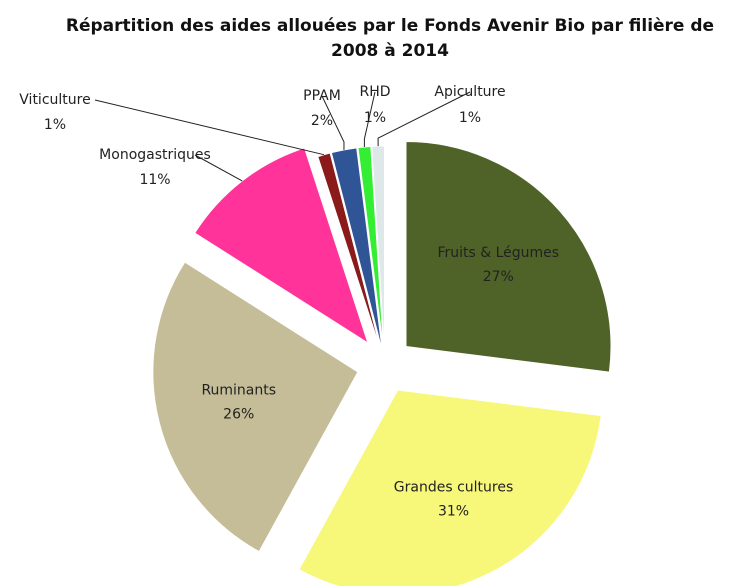 The height and width of the screenshot is (586, 742). What do you see at coordinates (374, 92) in the screenshot?
I see `slice-label: RHD` at bounding box center [374, 92].